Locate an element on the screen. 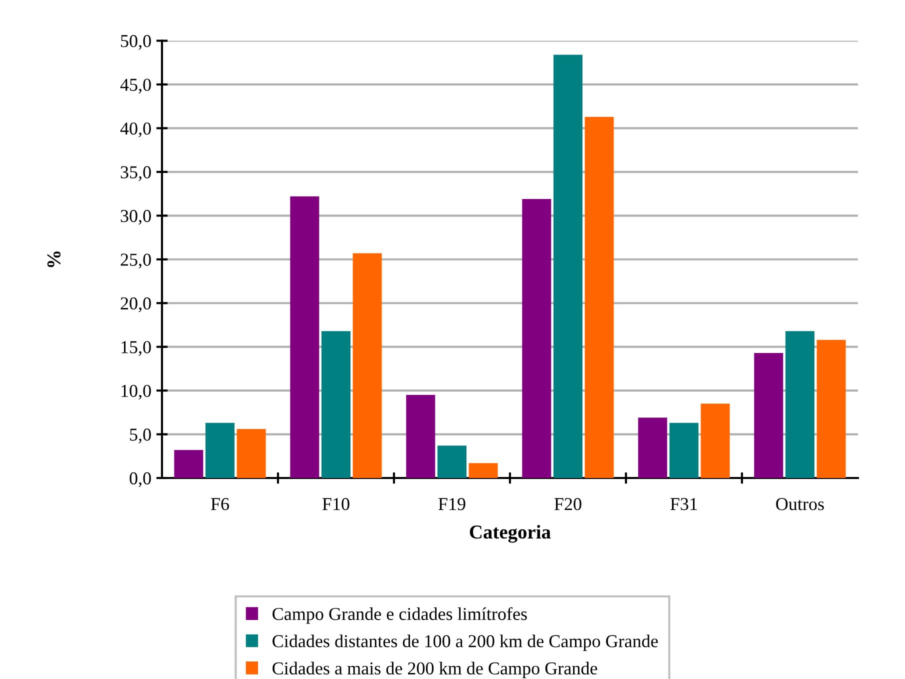 The height and width of the screenshot is (679, 905). x-tick-label: F20 is located at coordinates (568, 504).